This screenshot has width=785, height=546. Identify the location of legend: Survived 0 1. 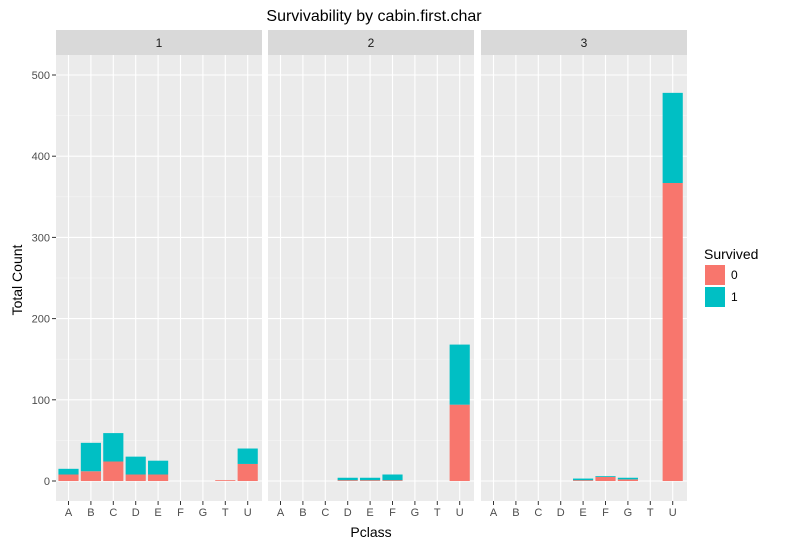
(731, 276).